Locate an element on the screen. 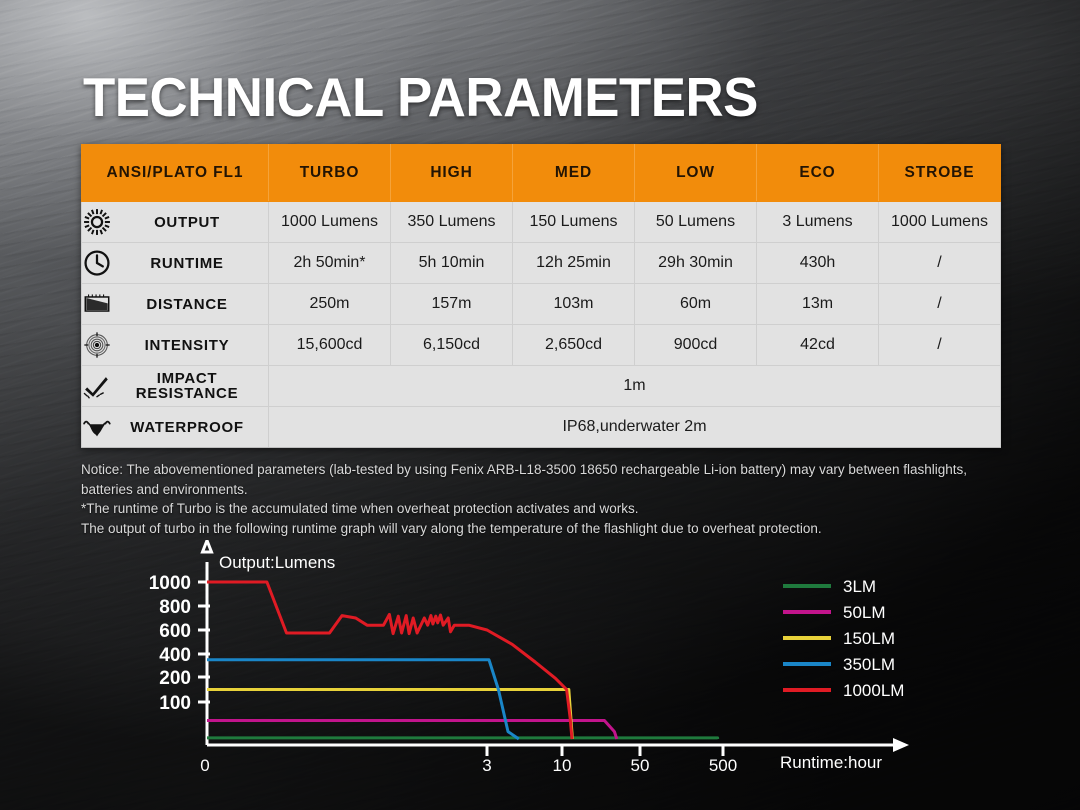  impact-label-line2: RESISTANCE is located at coordinates (187, 393).